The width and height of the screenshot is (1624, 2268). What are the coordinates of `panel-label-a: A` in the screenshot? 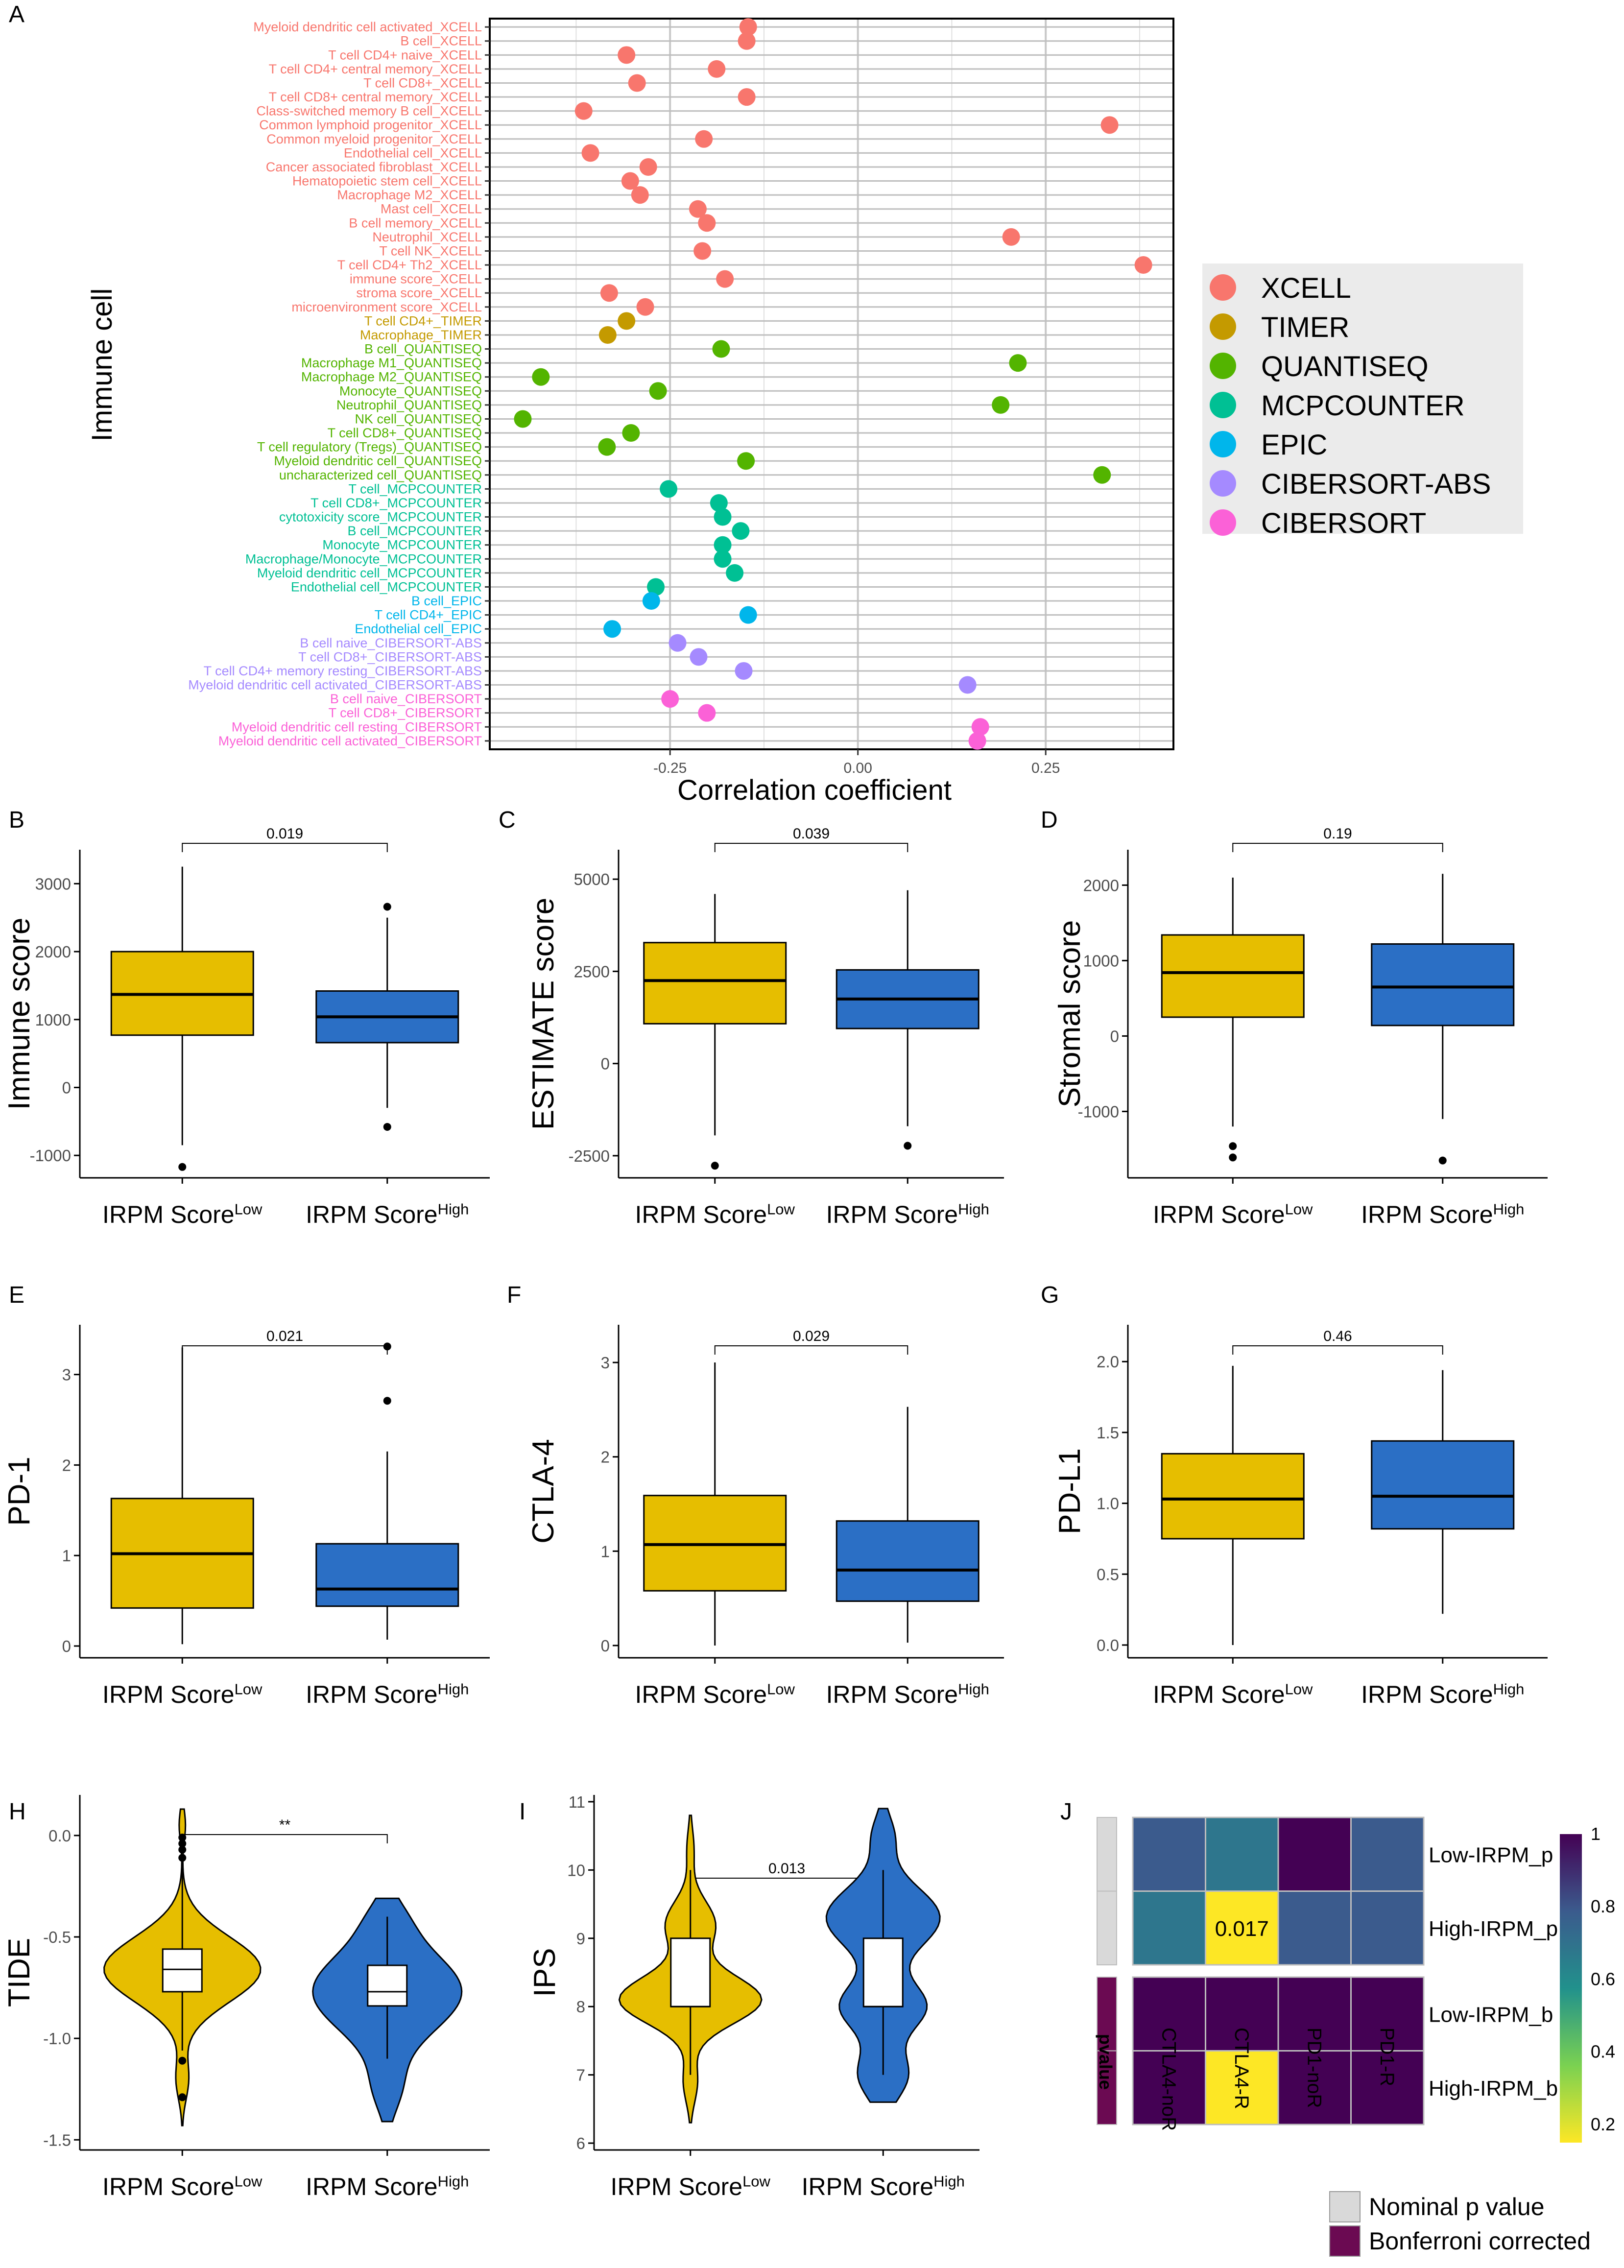 It's located at (16, 14).